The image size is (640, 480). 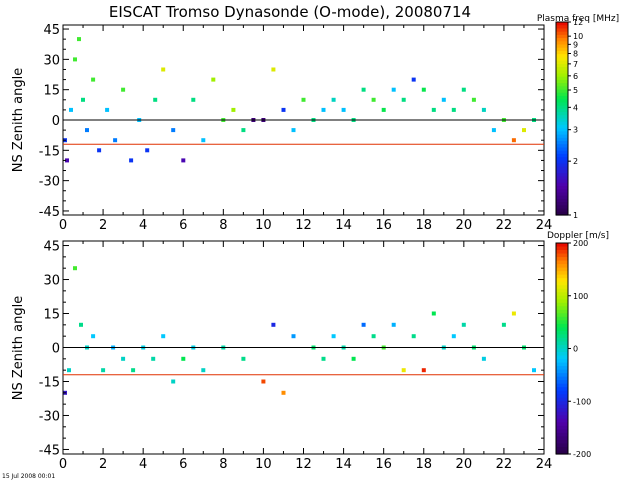 I want to click on x-tick-label: 10, so click(x=263, y=225).